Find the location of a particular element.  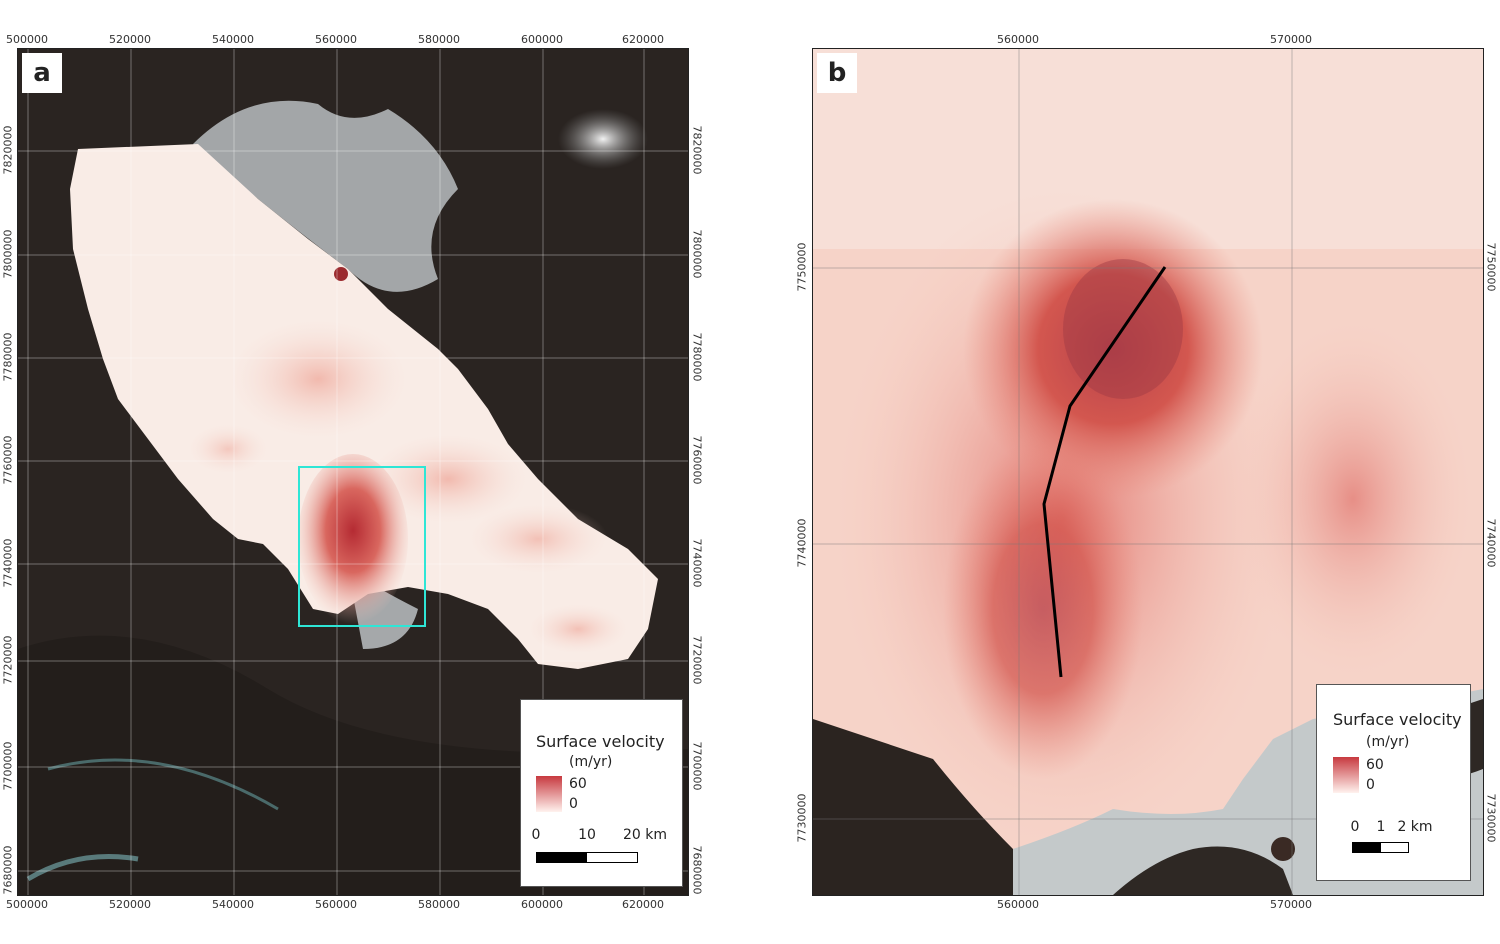

x-tick-top: 620000 is located at coordinates (643, 39).